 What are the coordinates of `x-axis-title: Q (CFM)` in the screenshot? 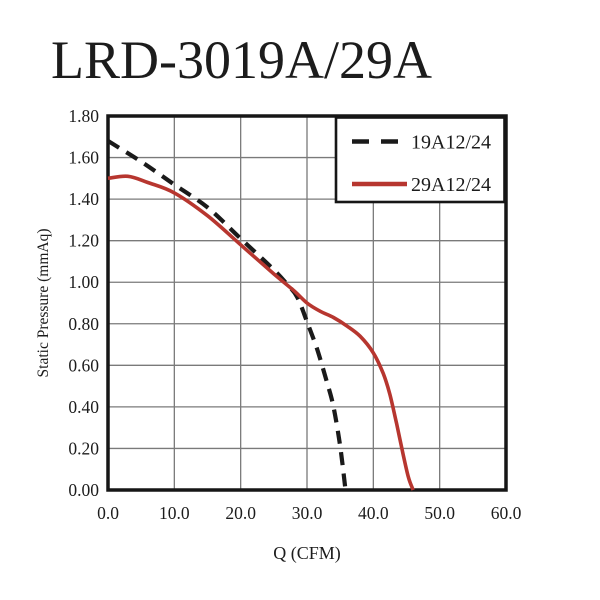 It's located at (307, 553).